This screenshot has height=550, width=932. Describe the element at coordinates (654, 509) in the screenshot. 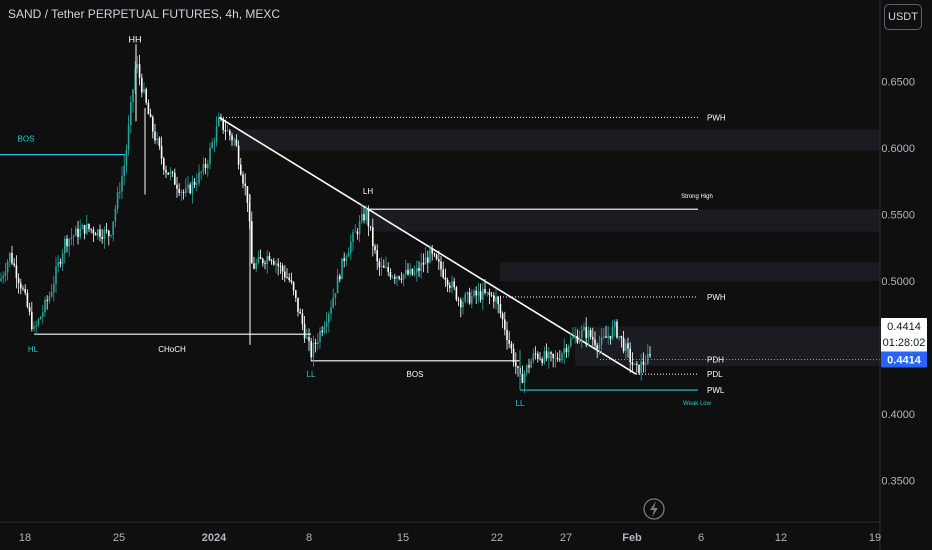

I see `lightning-icon` at that location.